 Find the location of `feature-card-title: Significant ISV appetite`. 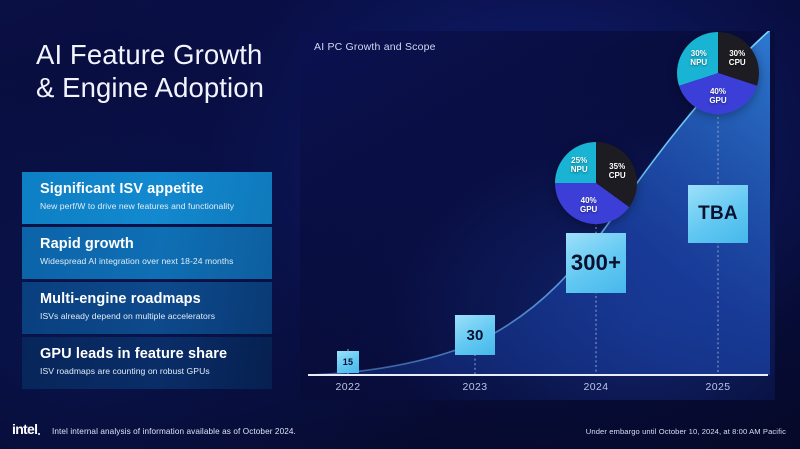

feature-card-title: Significant ISV appetite is located at coordinates (122, 189).